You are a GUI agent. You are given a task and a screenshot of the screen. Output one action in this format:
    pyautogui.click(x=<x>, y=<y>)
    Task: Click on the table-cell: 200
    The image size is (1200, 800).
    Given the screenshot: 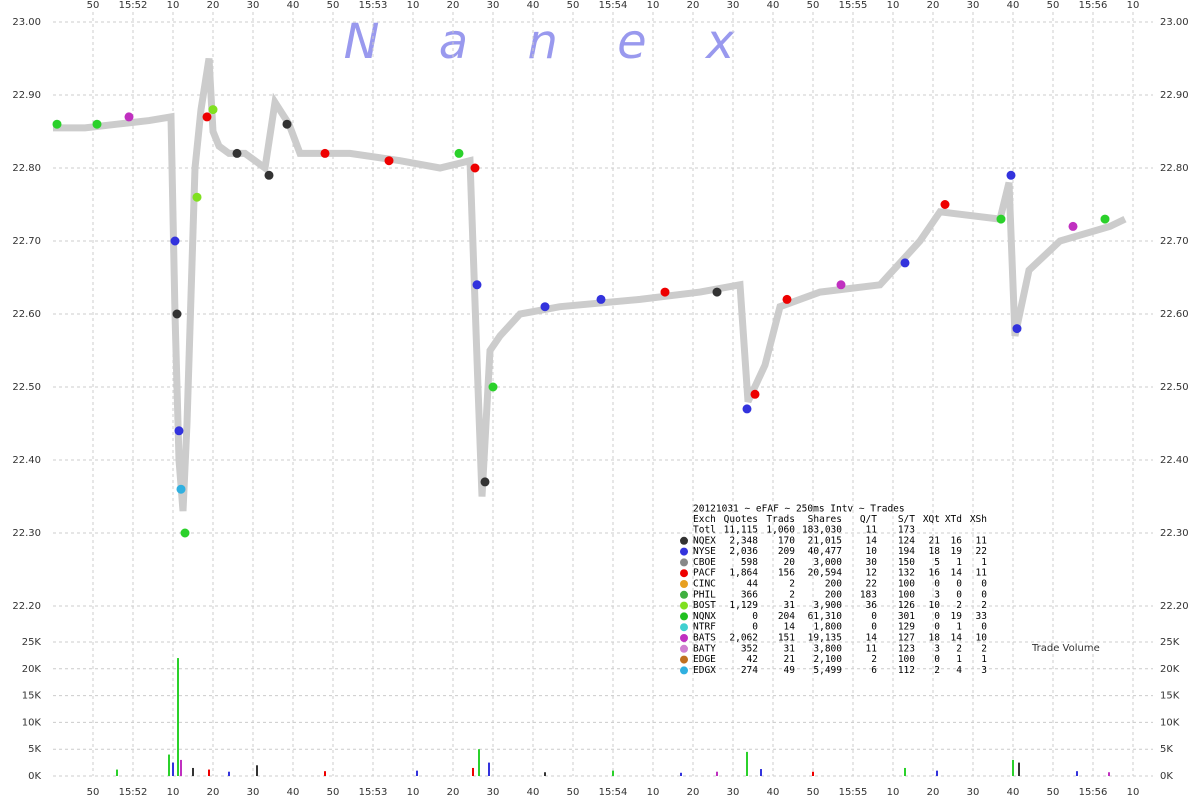 What is the action you would take?
    pyautogui.click(x=833, y=584)
    